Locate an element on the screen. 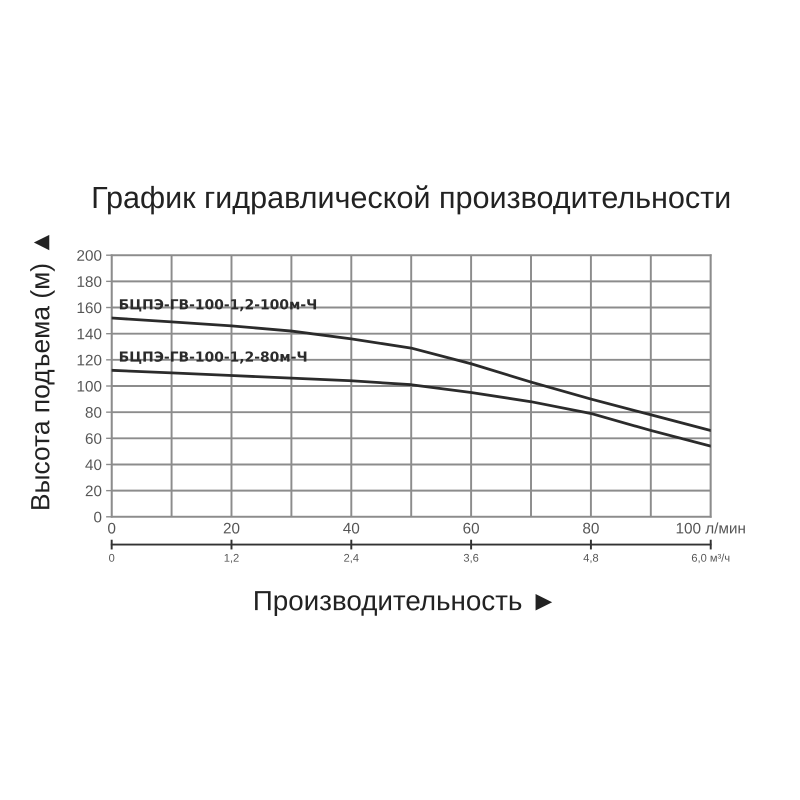 Image resolution: width=800 pixels, height=800 pixels. x-tick-label: 80 is located at coordinates (591, 528).